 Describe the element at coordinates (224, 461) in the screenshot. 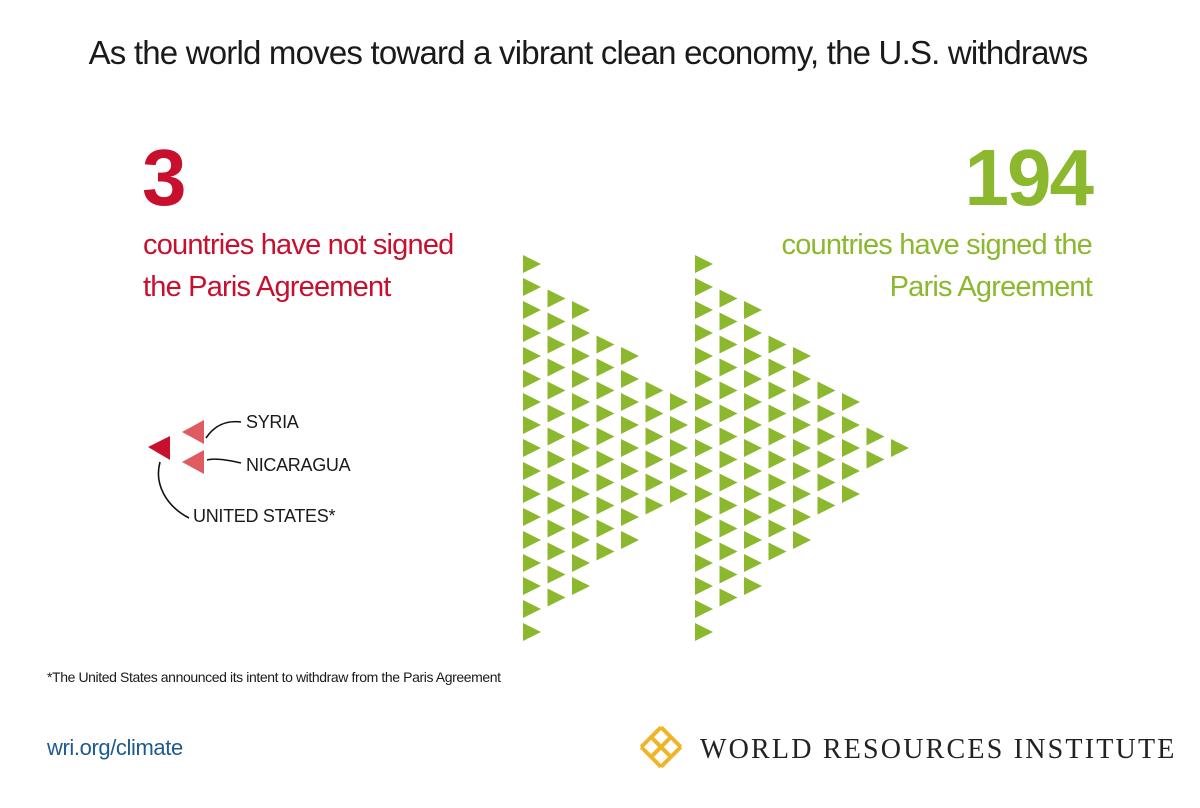

I see `leader-line-nicaragua` at that location.